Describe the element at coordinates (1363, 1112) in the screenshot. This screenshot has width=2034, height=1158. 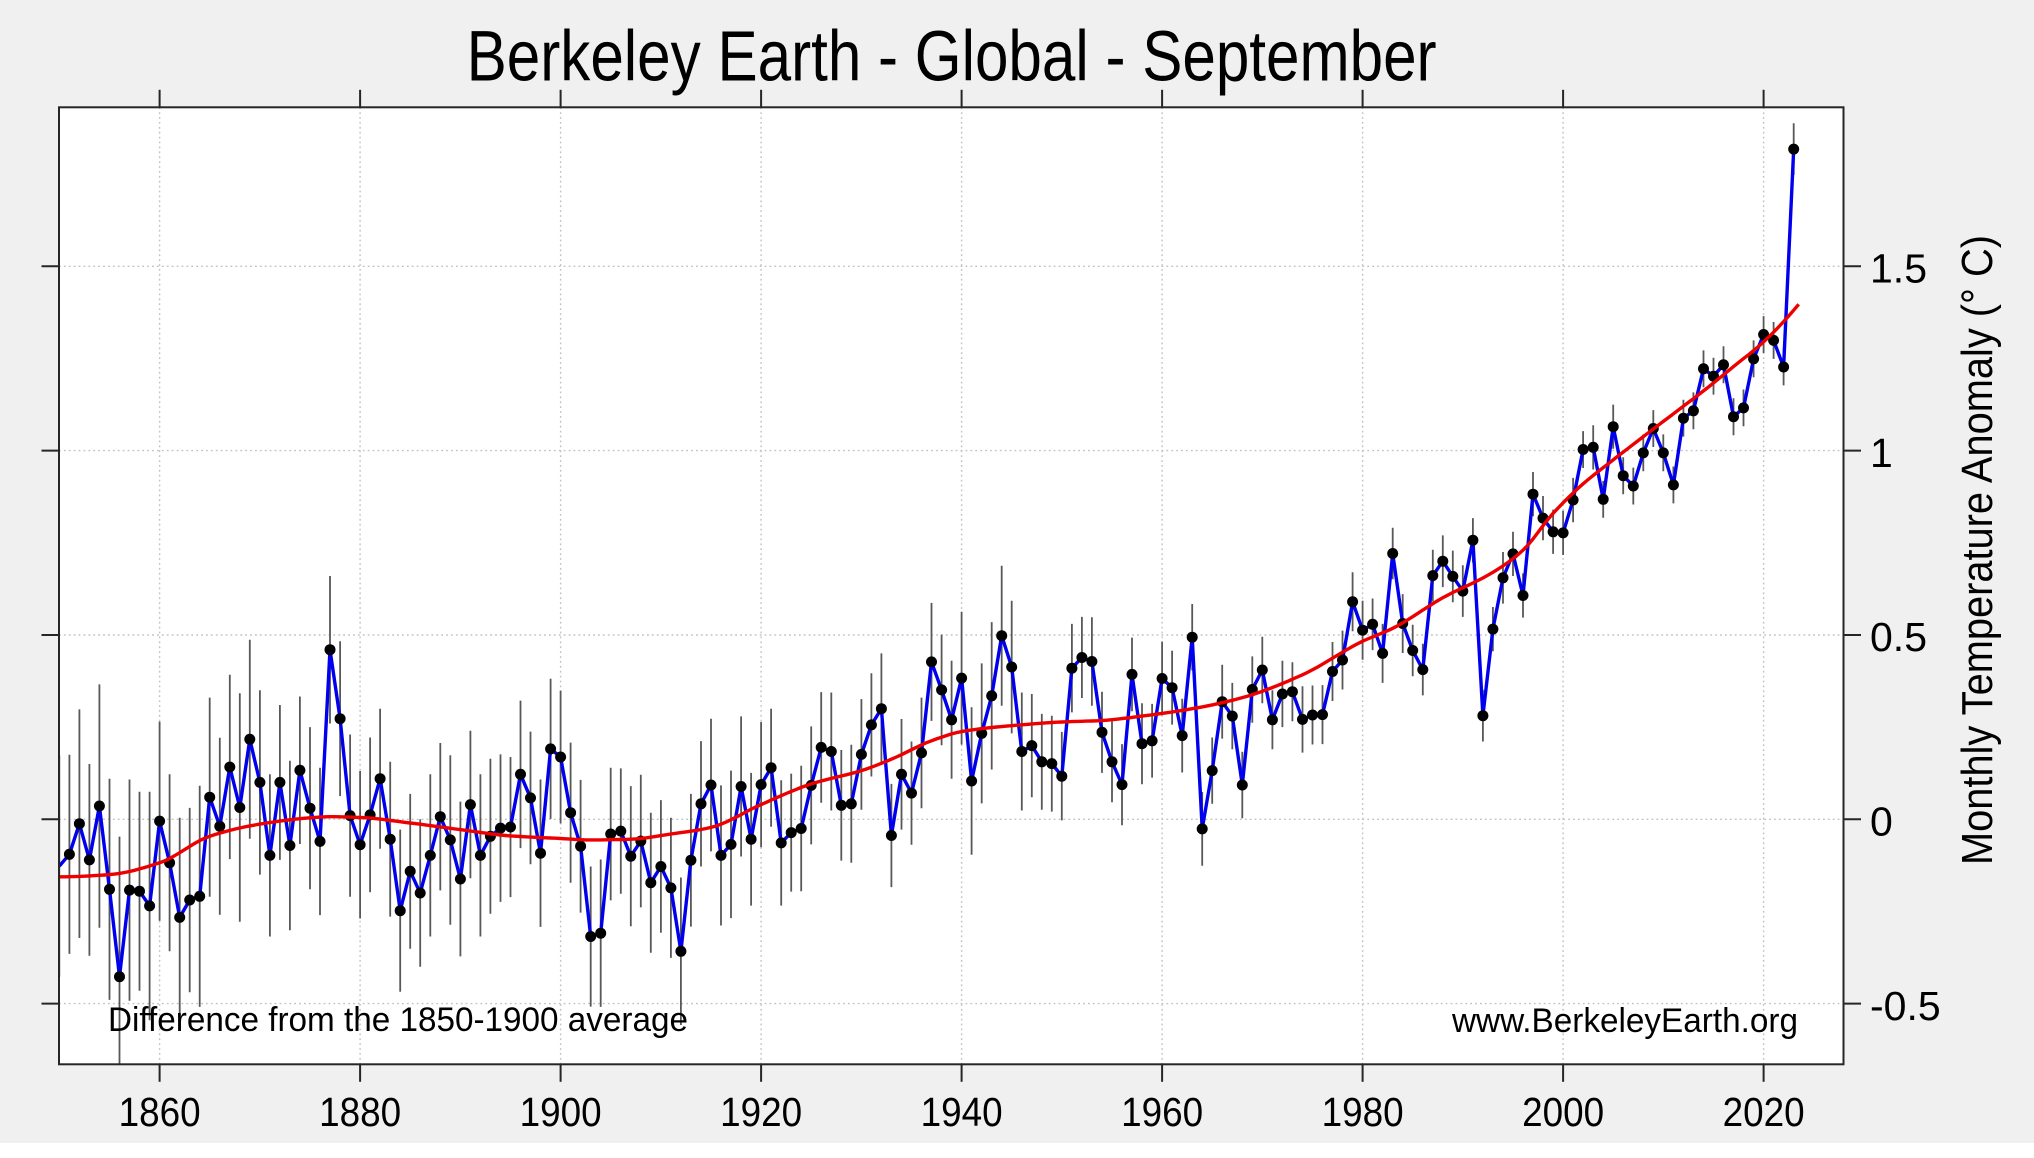
I see `svg-text: 1980` at that location.